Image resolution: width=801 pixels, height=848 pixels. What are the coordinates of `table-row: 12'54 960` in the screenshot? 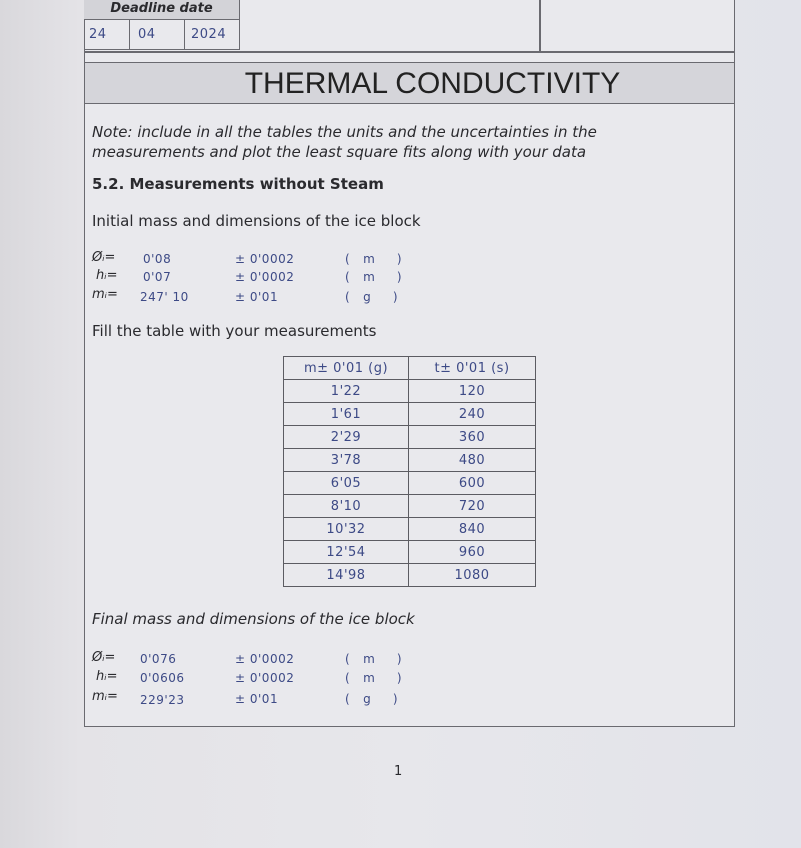 It's located at (409, 552).